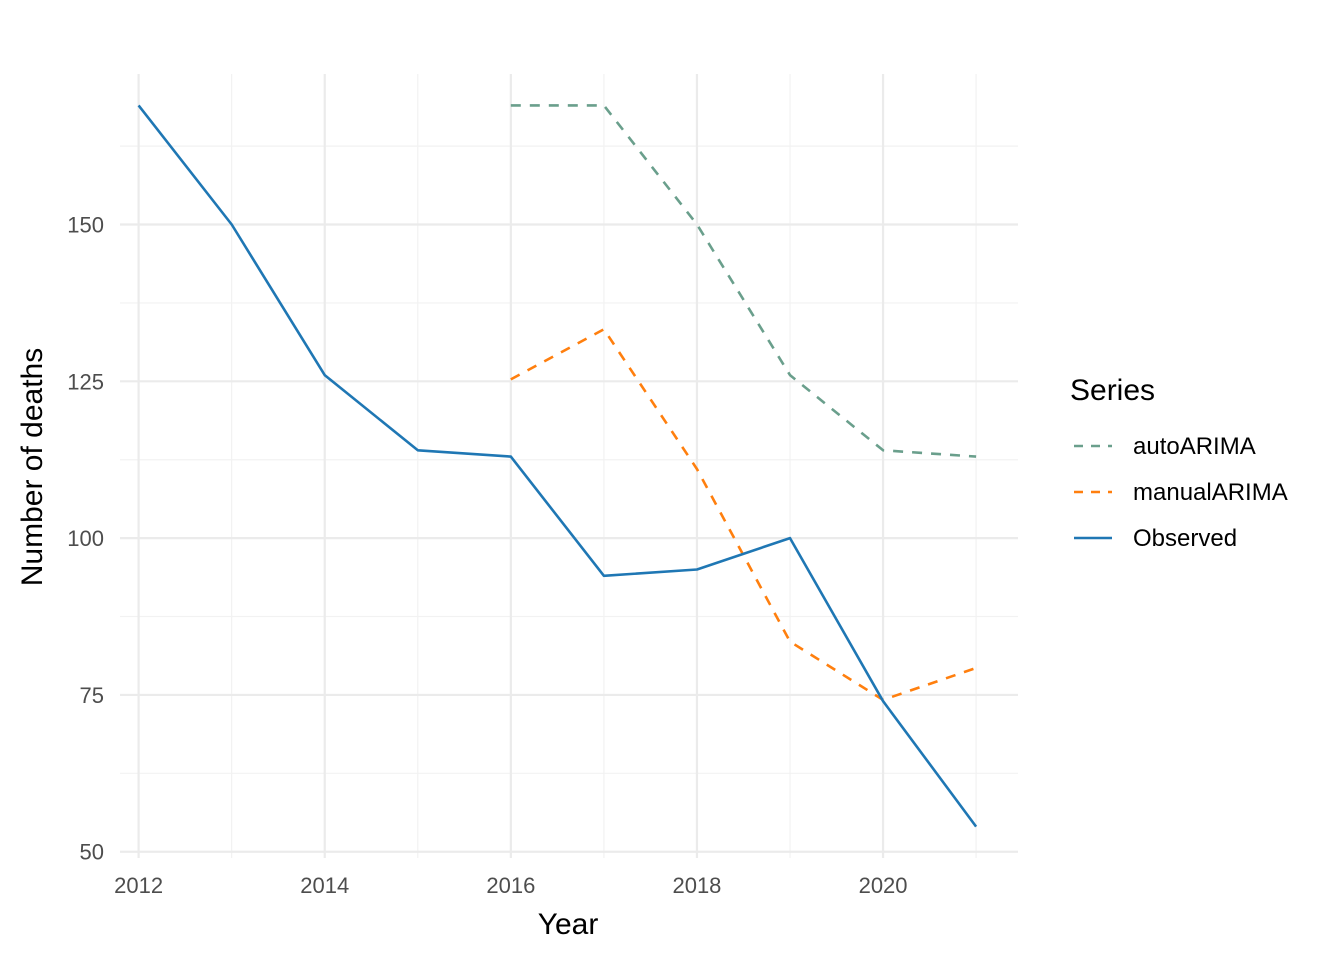 This screenshot has height=960, width=1344. Describe the element at coordinates (696, 885) in the screenshot. I see `x-tick-label: 2018` at that location.